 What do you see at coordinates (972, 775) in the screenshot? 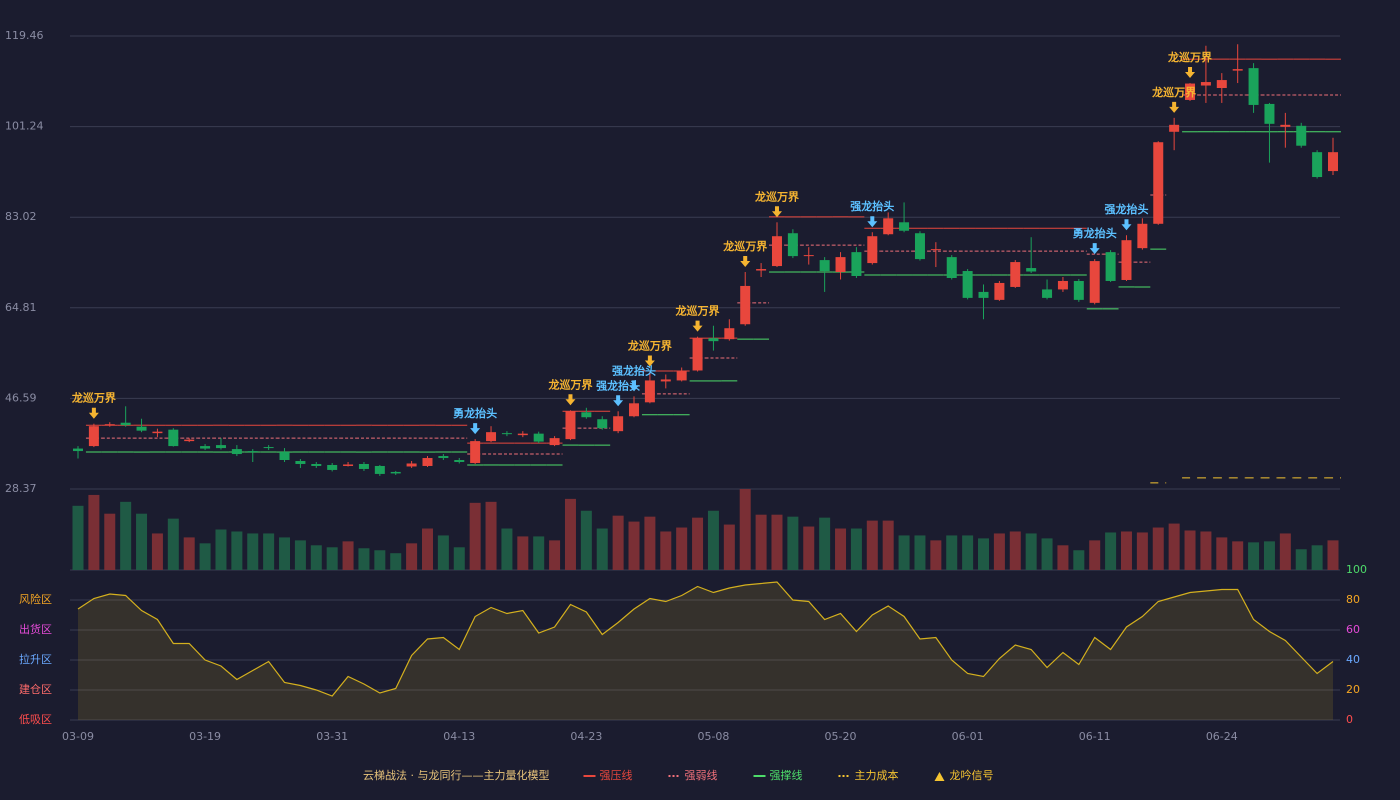
I see `legend-label: 龙吟信号` at bounding box center [972, 775].